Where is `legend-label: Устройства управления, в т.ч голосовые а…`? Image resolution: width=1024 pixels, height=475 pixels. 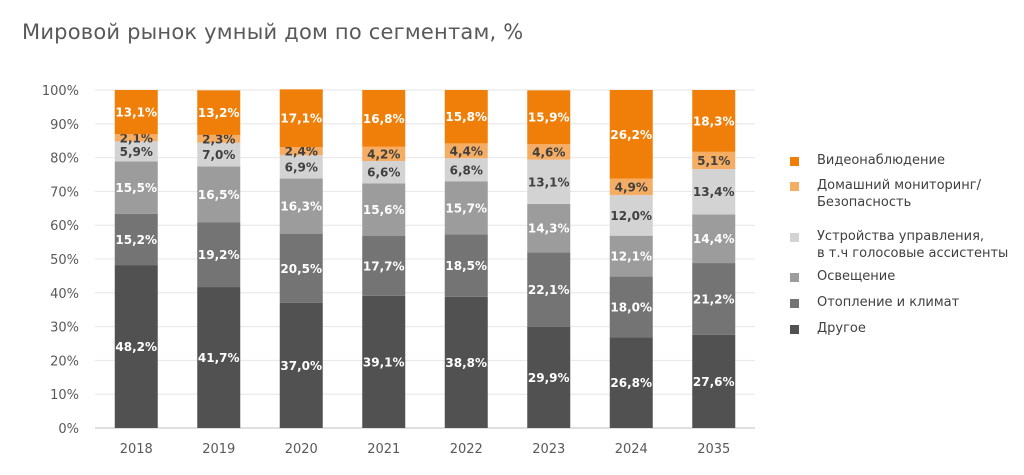 legend-label: Устройства управления, в т.ч голосовые а… is located at coordinates (913, 245).